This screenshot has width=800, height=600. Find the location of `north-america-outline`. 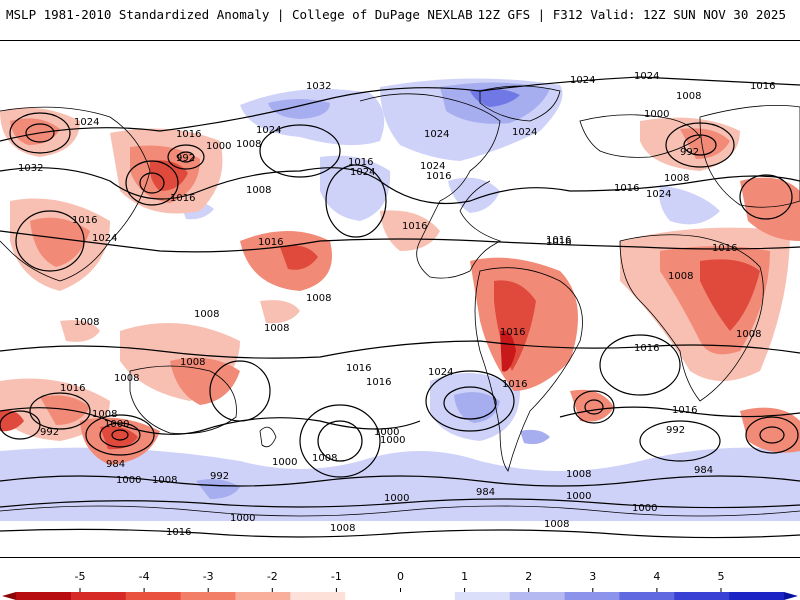

north-america-outline is located at coordinates (430, 186).